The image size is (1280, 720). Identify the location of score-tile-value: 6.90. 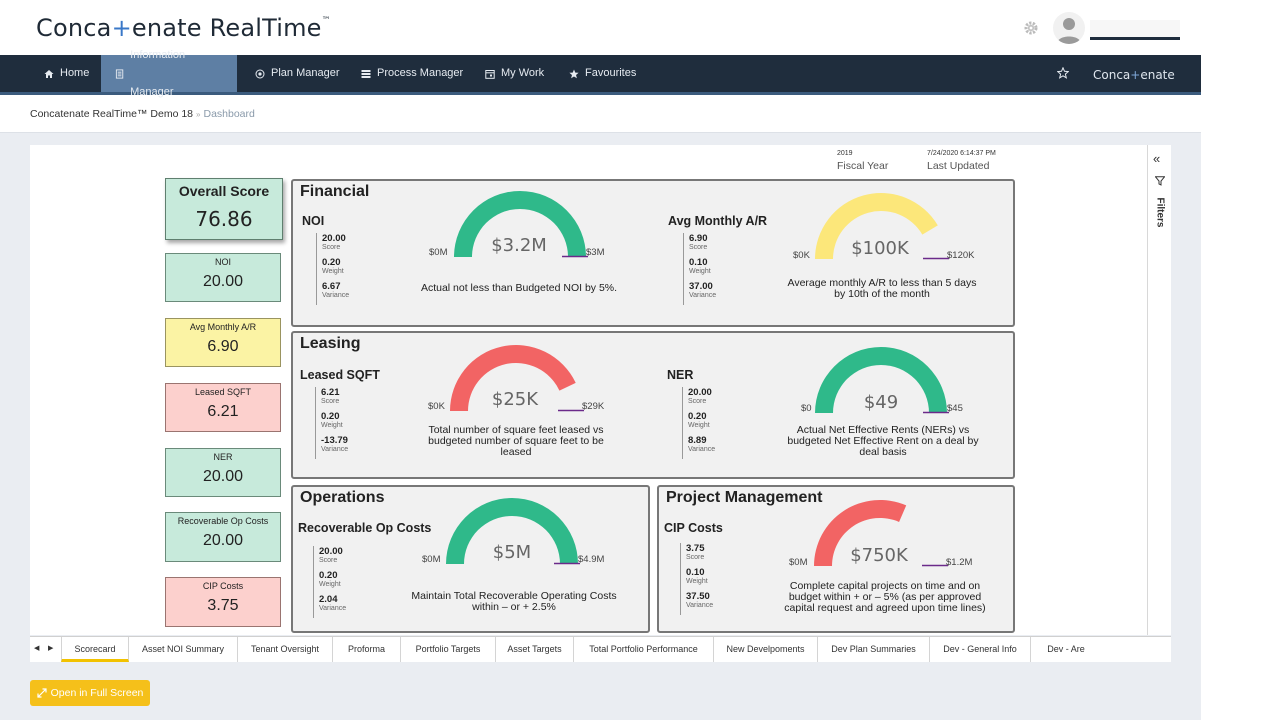
(223, 346).